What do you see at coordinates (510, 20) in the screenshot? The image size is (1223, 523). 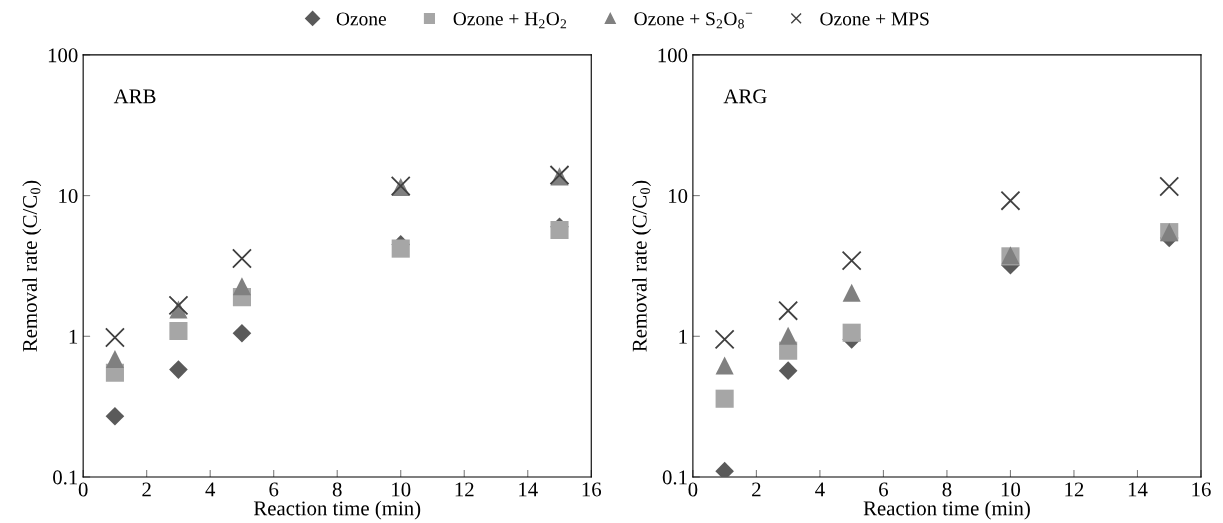 I see `legend-label: Ozone + H$_{2}$O$_{2}$` at bounding box center [510, 20].